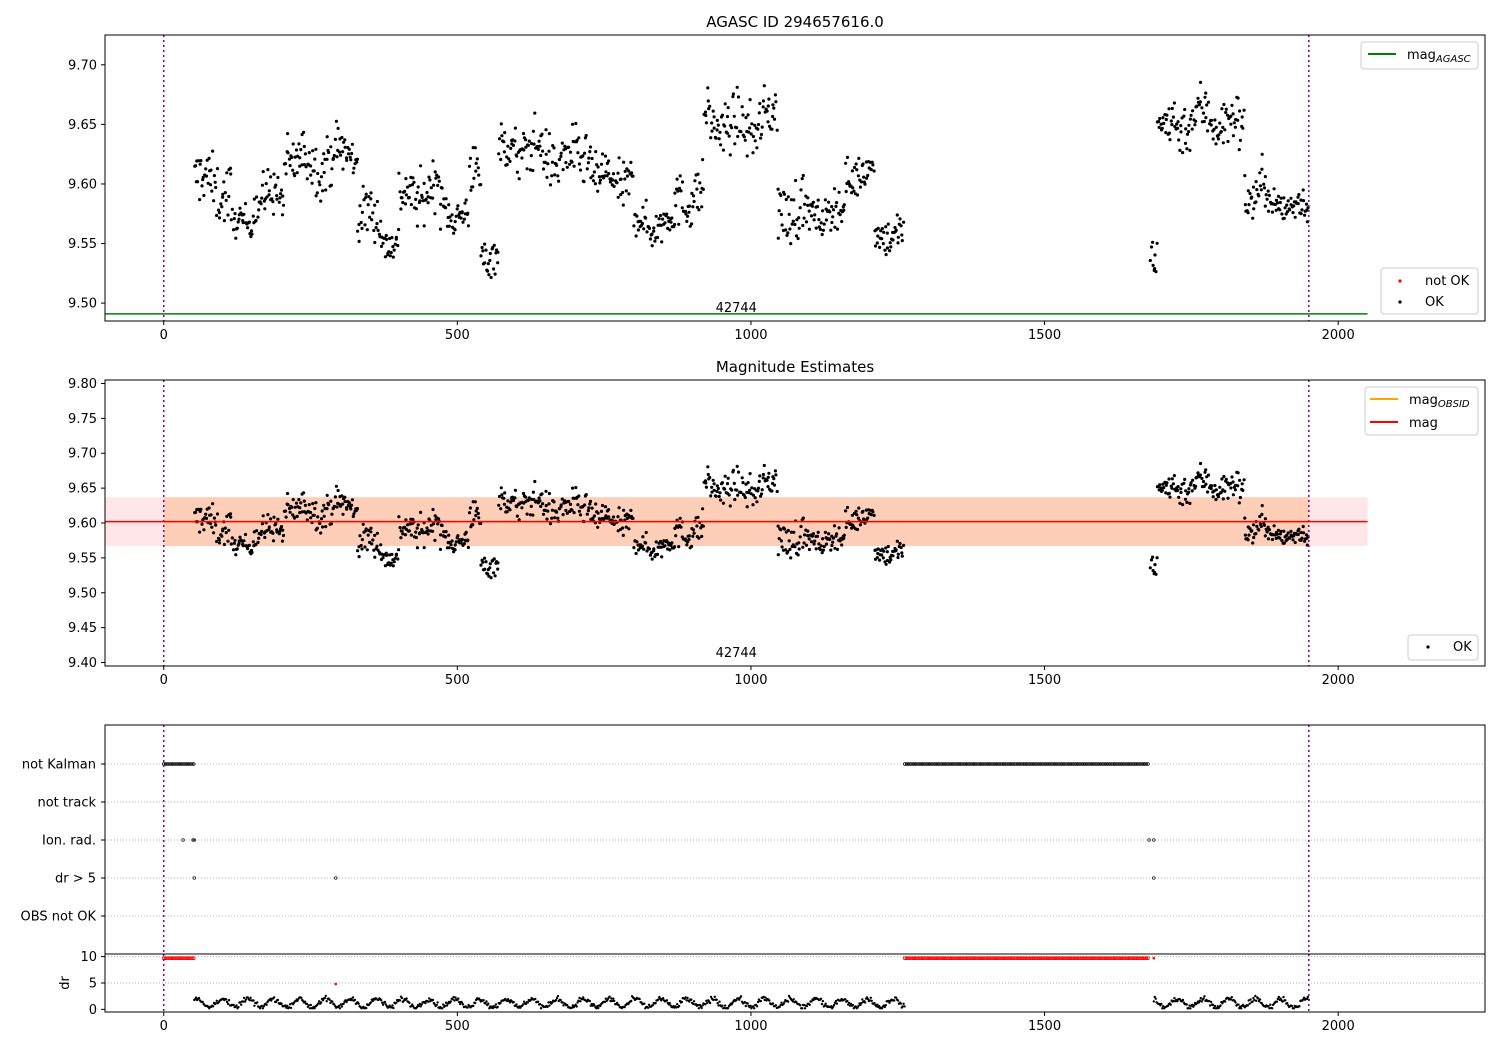 Image resolution: width=1500 pixels, height=1050 pixels. Describe the element at coordinates (1453, 59) in the screenshot. I see `legend-mag-agasc-sub: AGASC` at that location.